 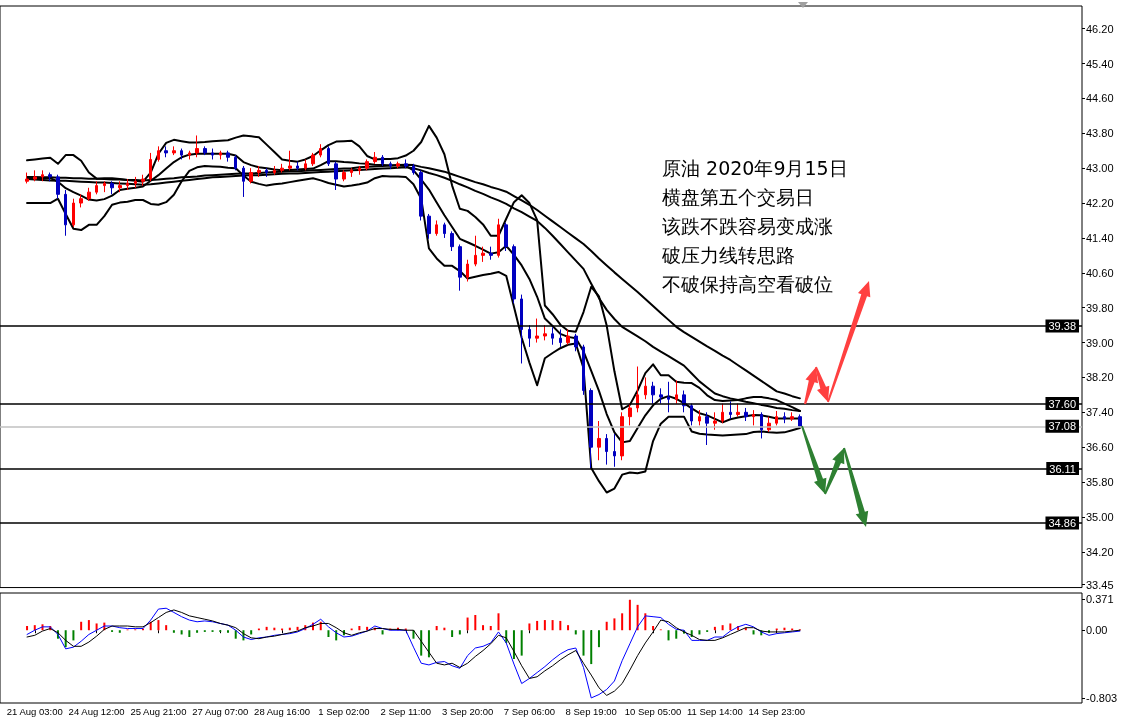 I want to click on x-tick-label: 1 Sep 02:00, so click(x=344, y=711).